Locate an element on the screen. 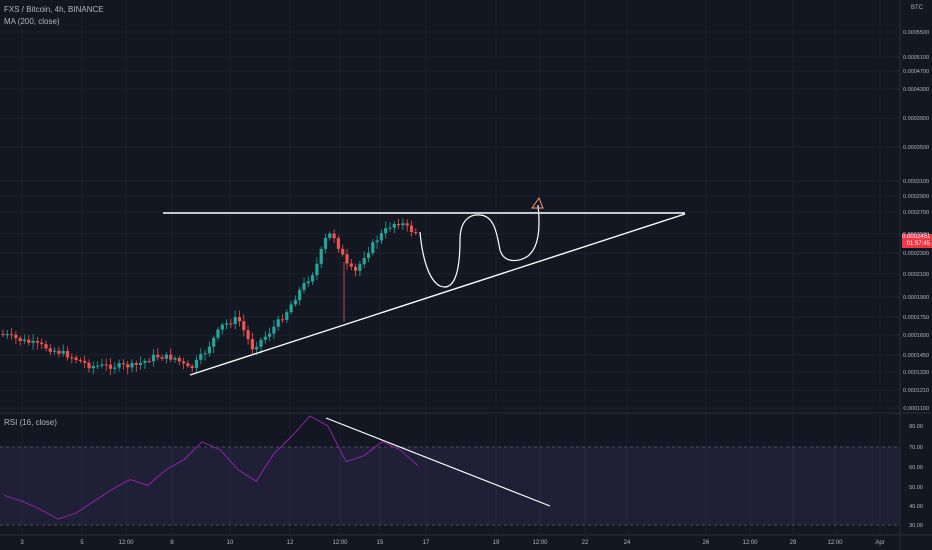 The image size is (932, 550). rsi-tick-label: 80.00 is located at coordinates (916, 427).